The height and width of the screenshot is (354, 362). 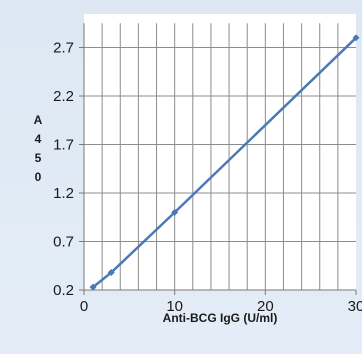 I want to click on x-tick-label: 30, so click(x=355, y=306).